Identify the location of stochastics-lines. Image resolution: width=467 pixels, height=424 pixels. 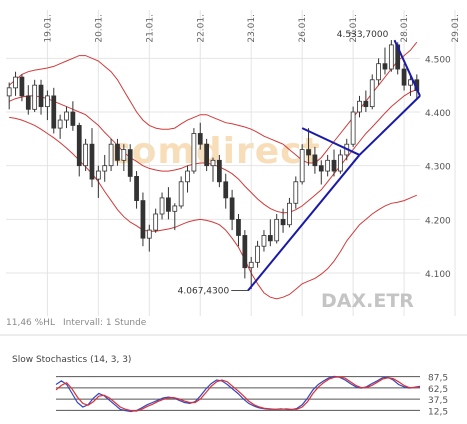
(238, 394).